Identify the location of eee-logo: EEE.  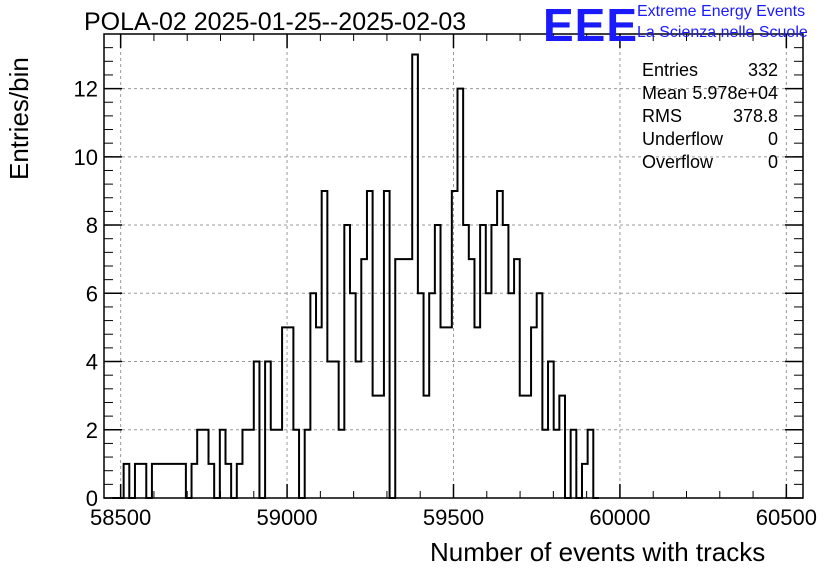
(591, 25).